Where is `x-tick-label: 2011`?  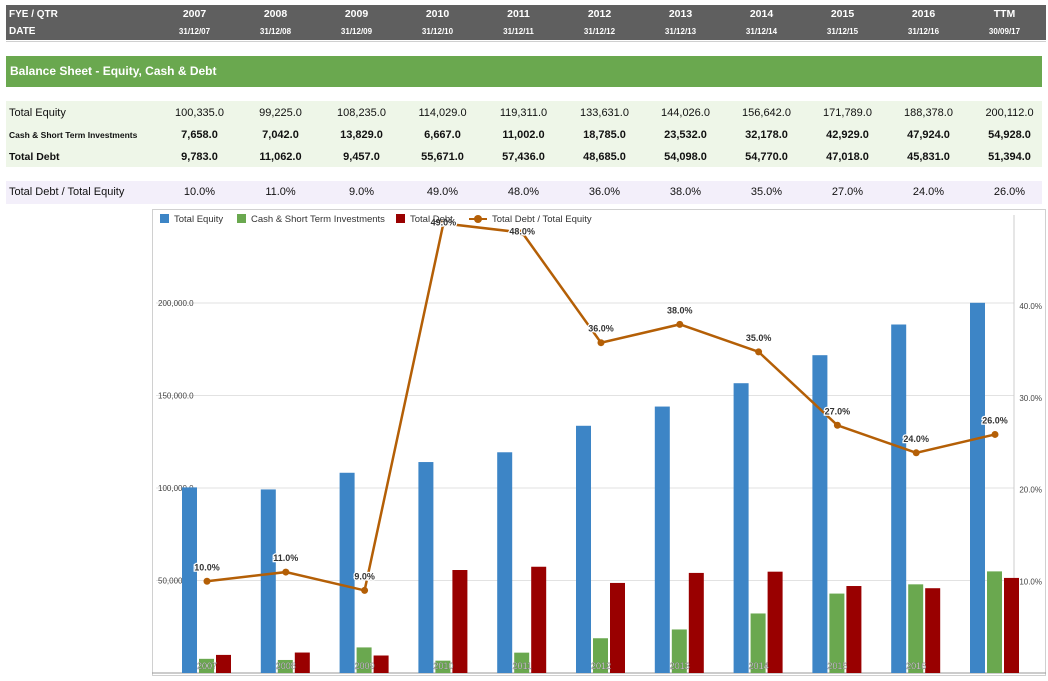 x-tick-label: 2011 is located at coordinates (522, 666).